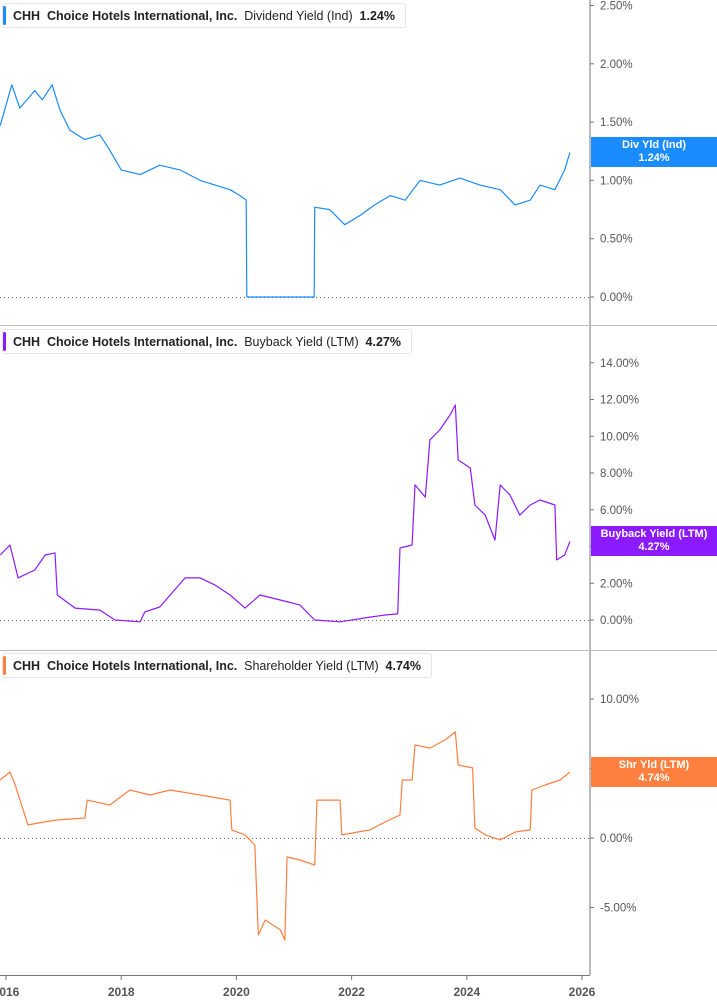 The image size is (717, 1005). I want to click on flag-value: 4.74%, so click(654, 778).